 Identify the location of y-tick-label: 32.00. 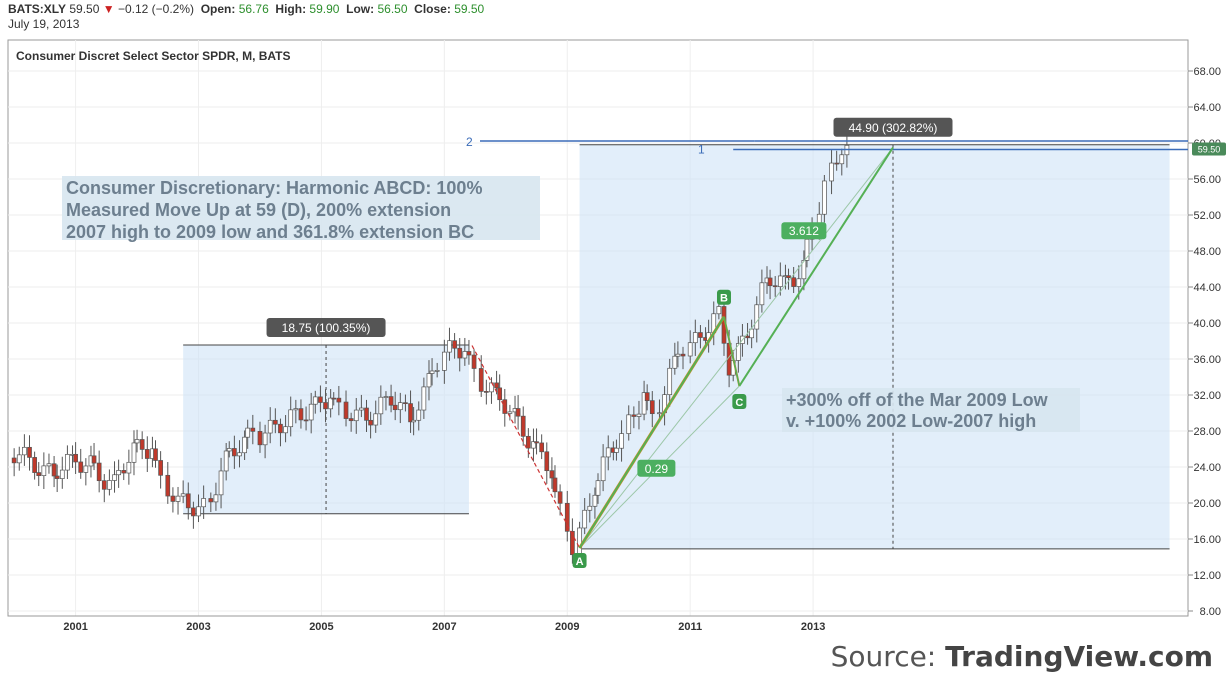
(1207, 396).